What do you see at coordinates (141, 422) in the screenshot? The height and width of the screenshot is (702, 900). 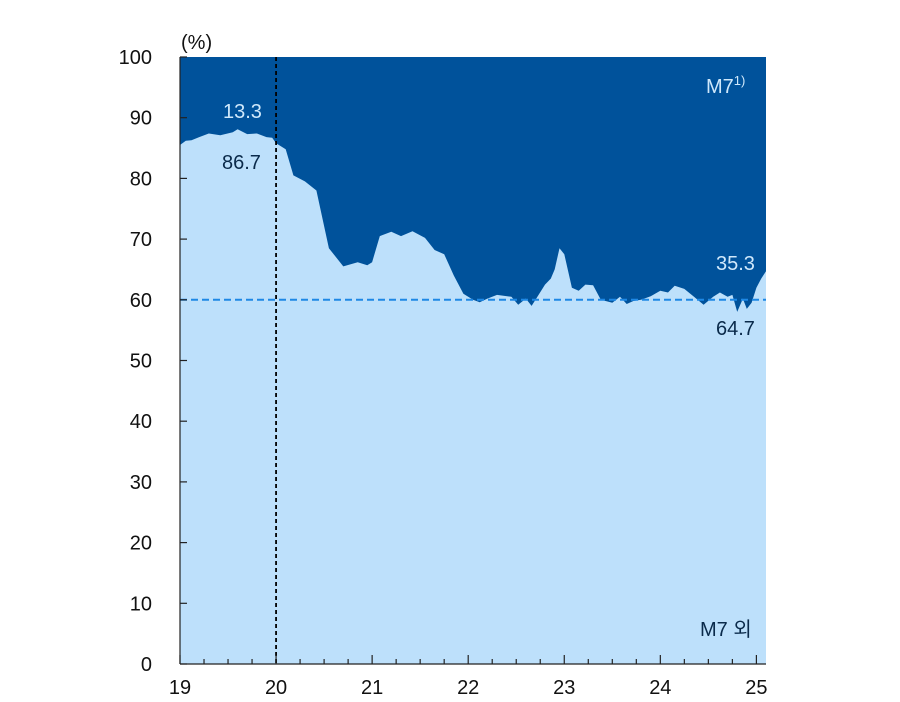 I see `y-tick-label: 40` at bounding box center [141, 422].